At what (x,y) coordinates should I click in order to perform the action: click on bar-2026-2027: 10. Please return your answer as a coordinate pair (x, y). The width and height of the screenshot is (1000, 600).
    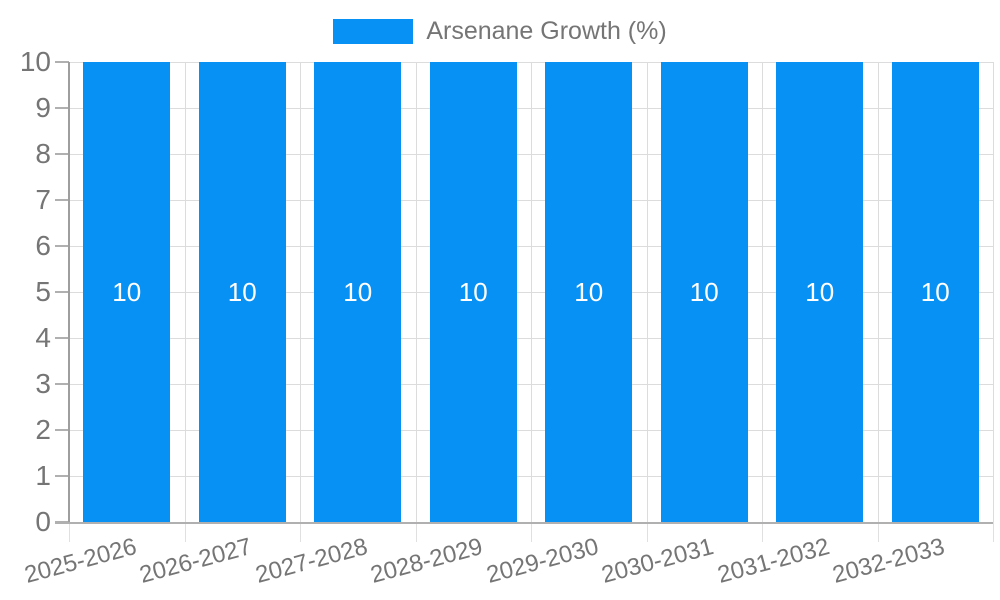
    Looking at the image, I should click on (242, 292).